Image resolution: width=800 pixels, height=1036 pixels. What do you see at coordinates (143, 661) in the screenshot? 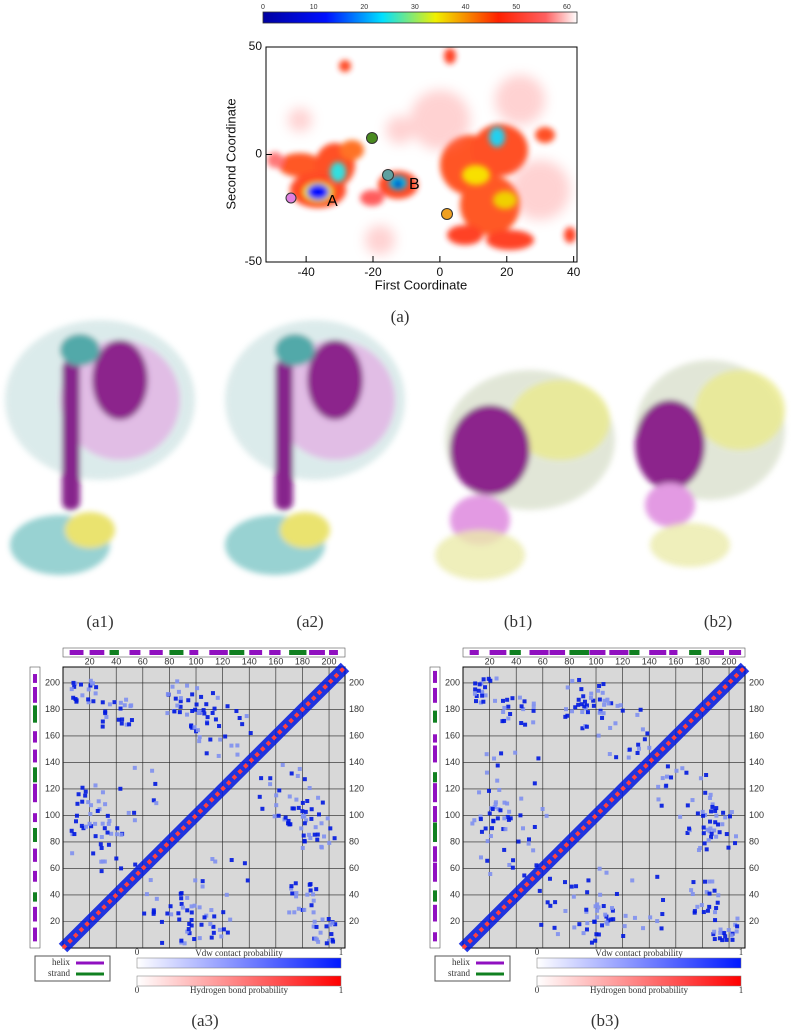
I see `x-tick-label: 60` at bounding box center [143, 661].